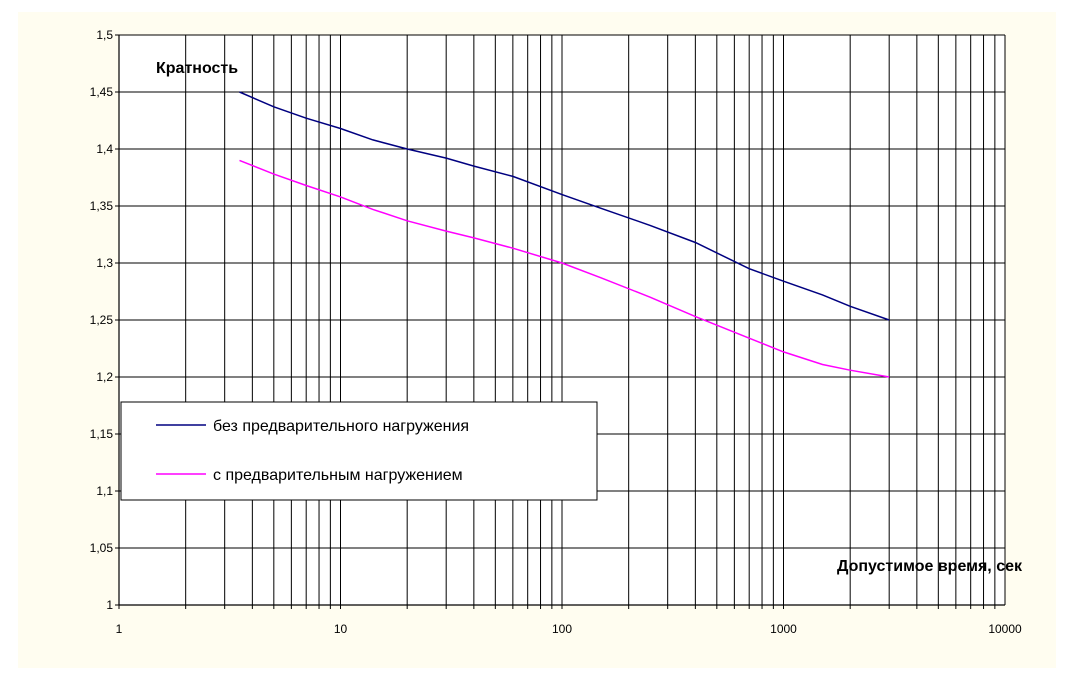  What do you see at coordinates (119, 629) in the screenshot?
I see `x-tick-label: 1` at bounding box center [119, 629].